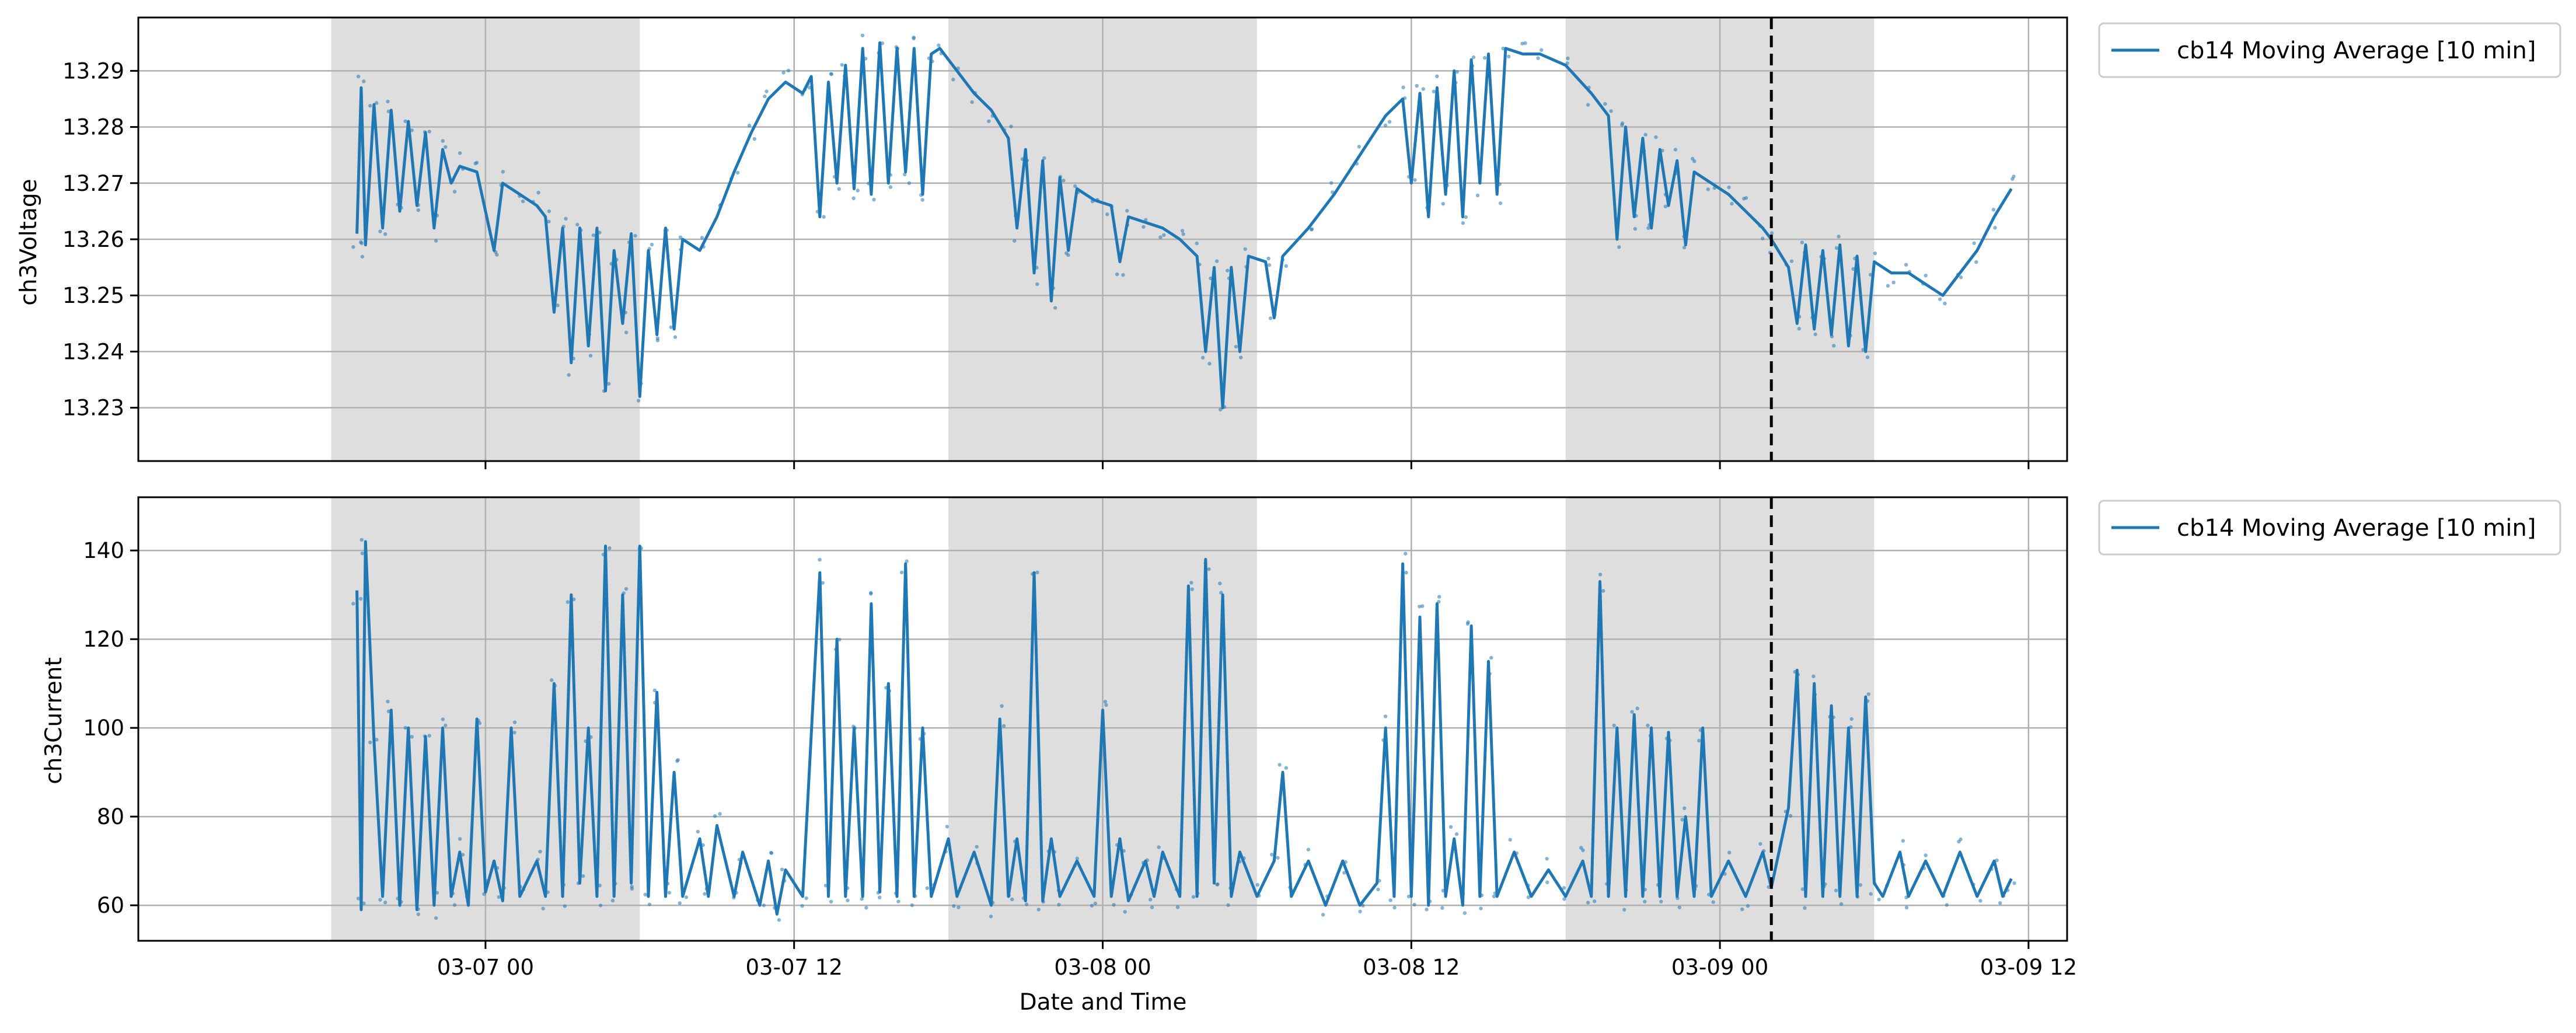 This screenshot has height=1033, width=2576. I want to click on y-tick-label: 13.29, so click(93, 71).